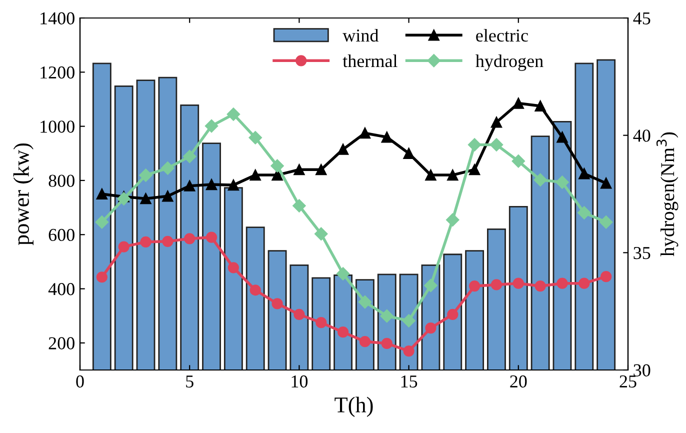  I want to click on y-tick-label: 1000, so click(57, 126).